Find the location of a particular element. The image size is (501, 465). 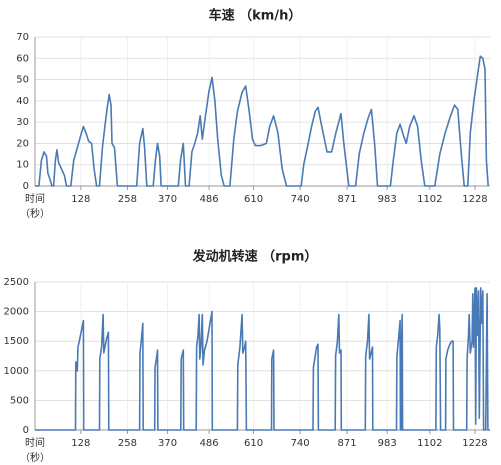

y-tick-label: 20 is located at coordinates (22, 143).